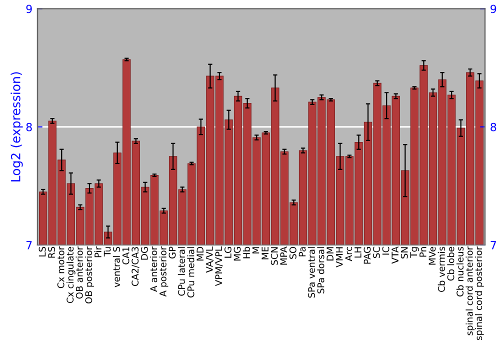 The height and width of the screenshot is (350, 500). What do you see at coordinates (432, 255) in the screenshot?
I see `x-tick-label: MVe` at bounding box center [432, 255].